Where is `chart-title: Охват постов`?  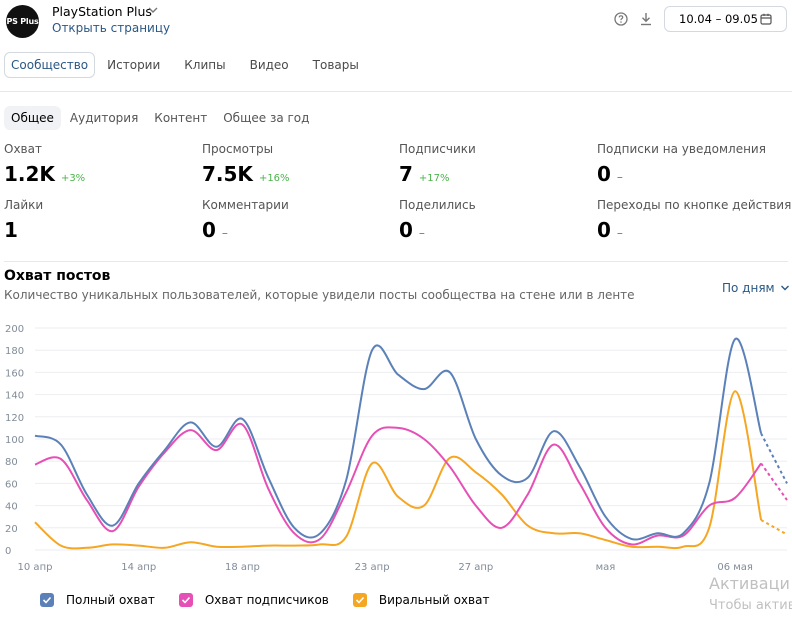 chart-title: Охват постов is located at coordinates (57, 276).